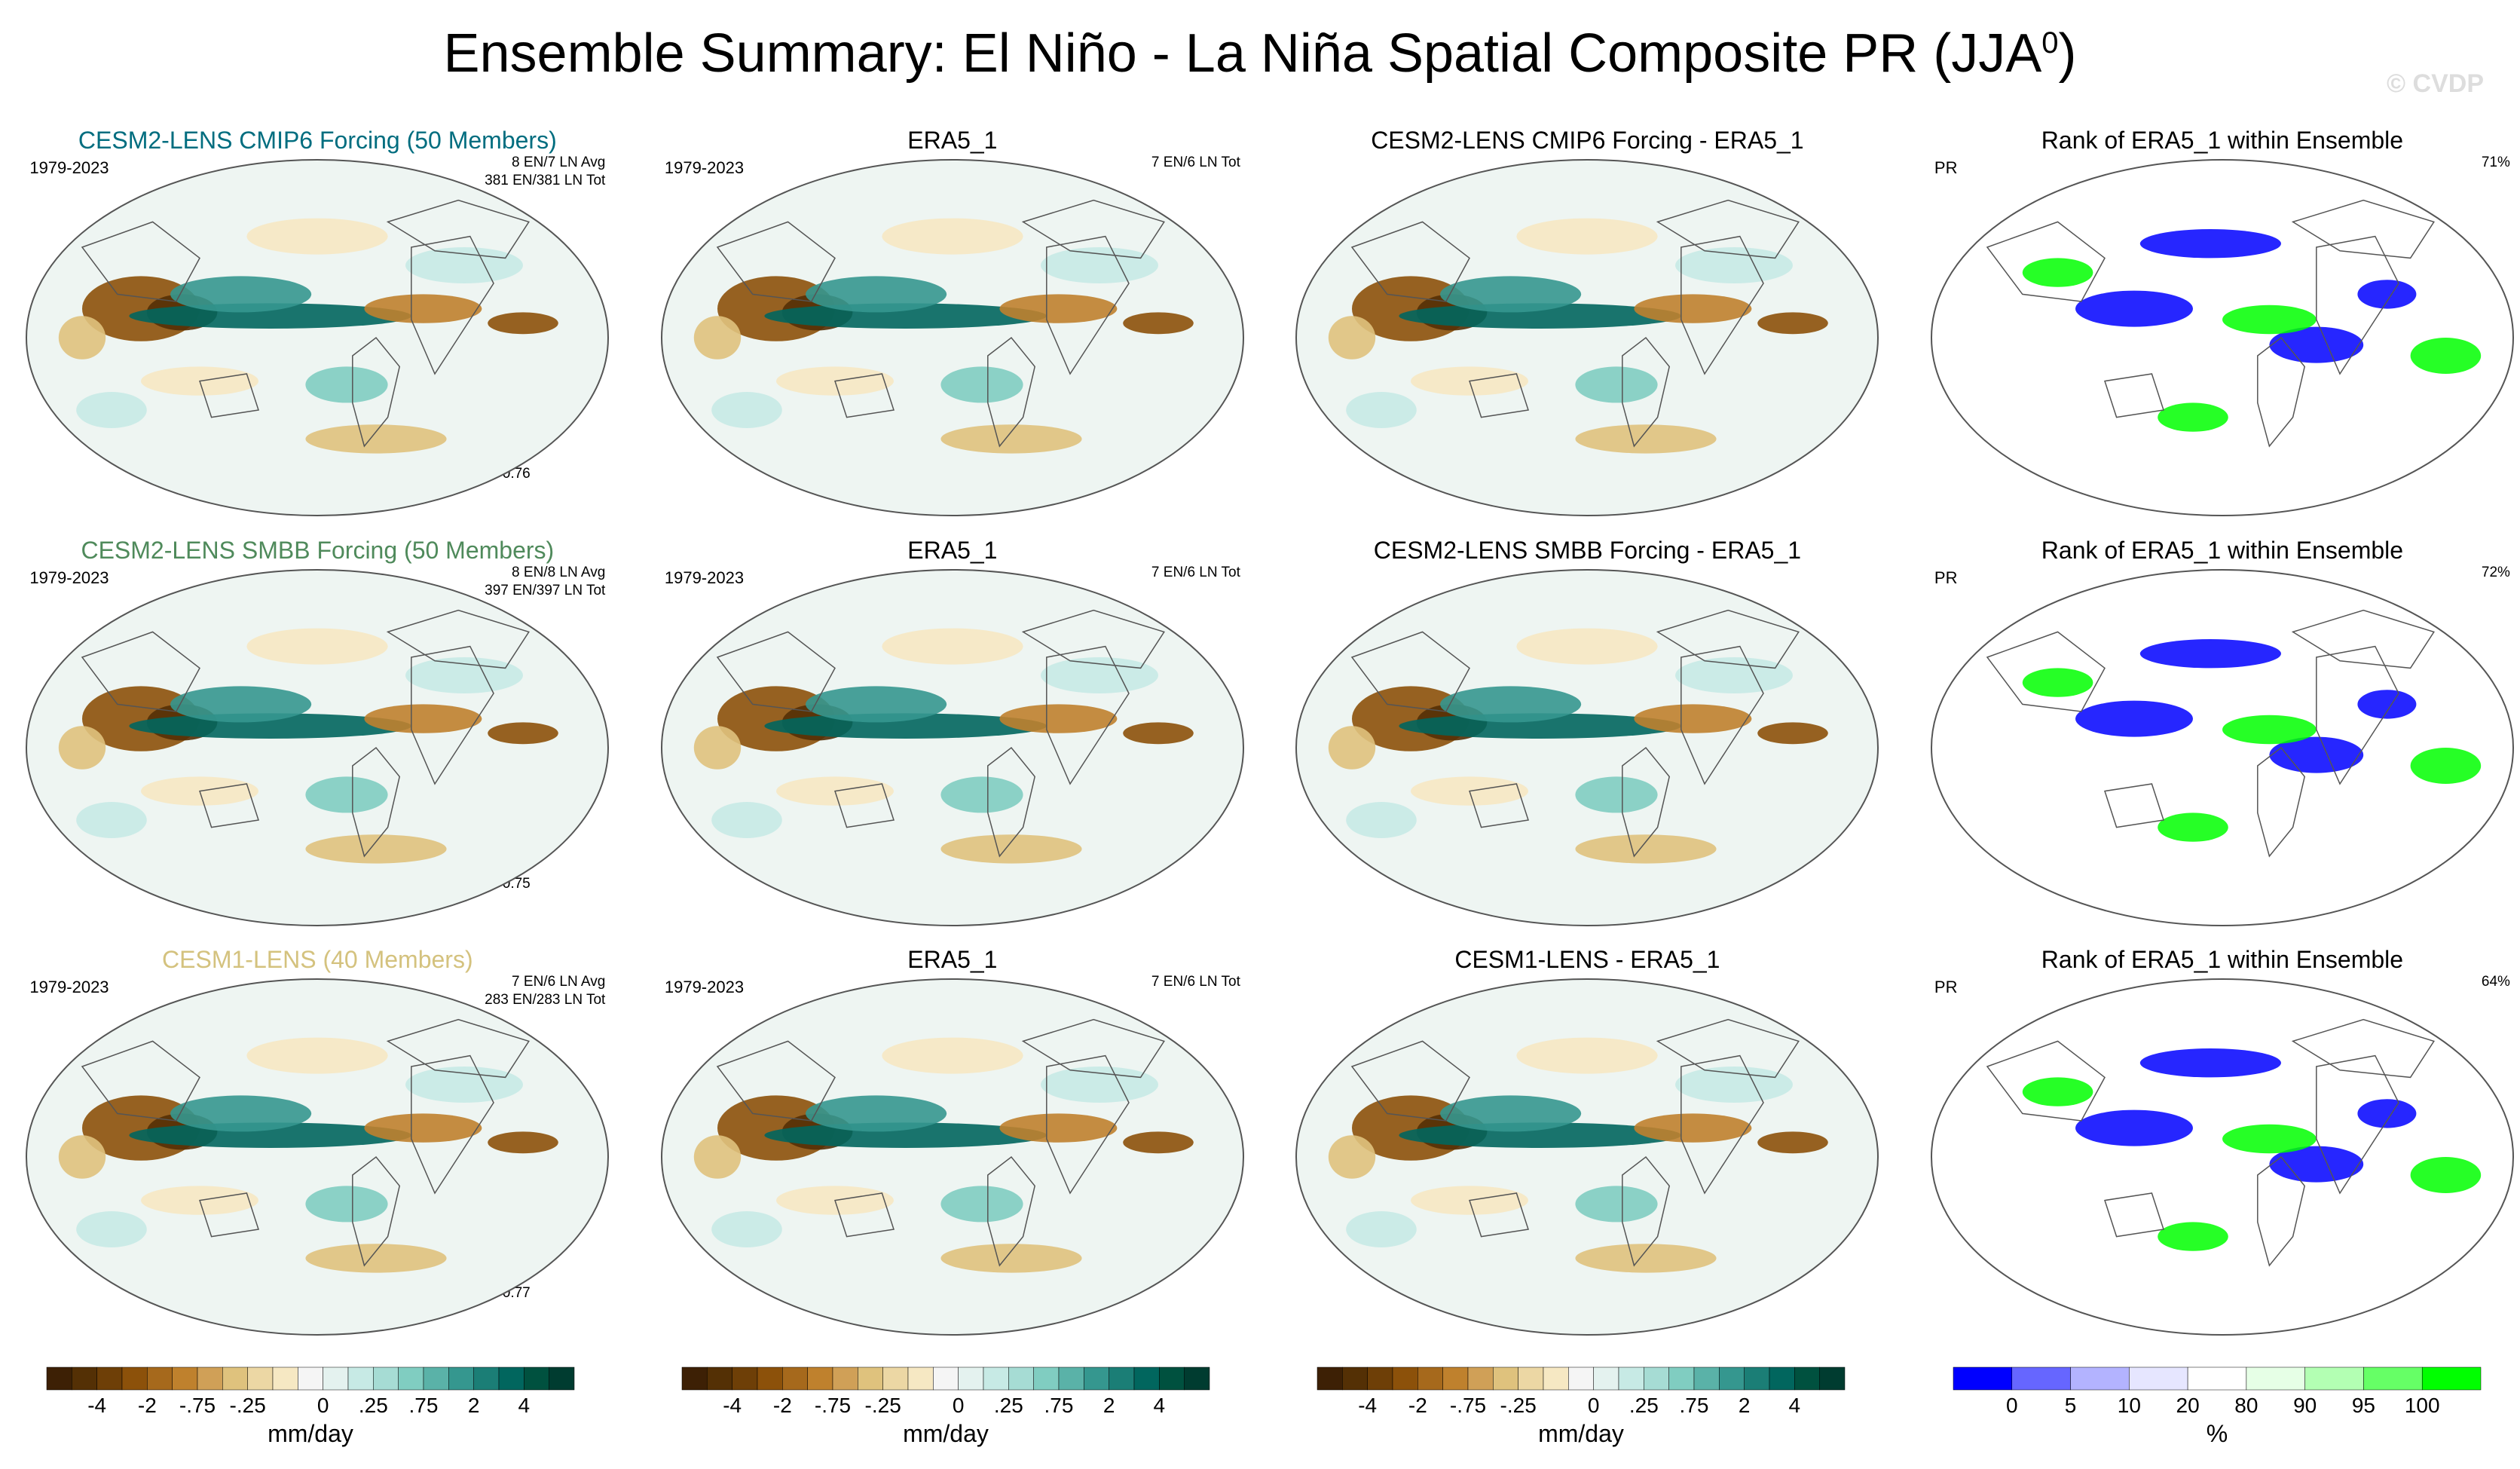  I want to click on colorbar-units-label: %, so click(2217, 1433).